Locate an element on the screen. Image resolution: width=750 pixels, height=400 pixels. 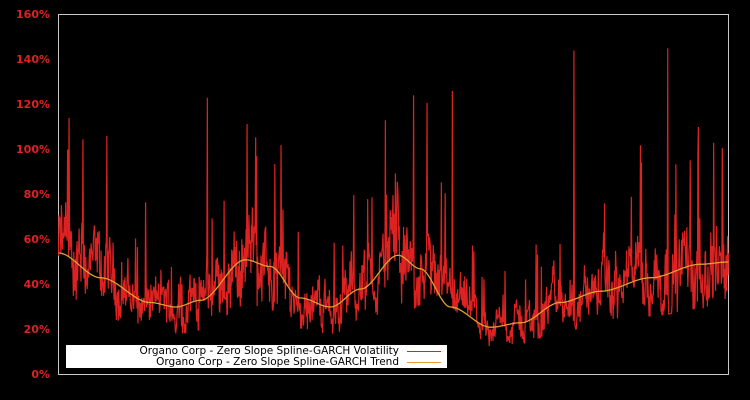
y-tick-label: 80% is located at coordinates (36, 194).